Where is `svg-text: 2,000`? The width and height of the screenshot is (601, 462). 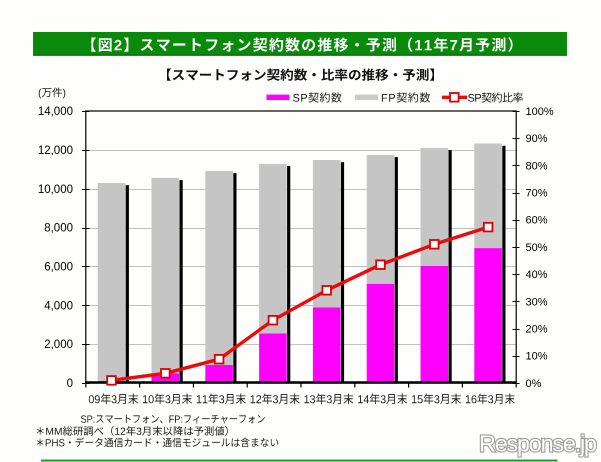
svg-text: 2,000 is located at coordinates (58, 345).